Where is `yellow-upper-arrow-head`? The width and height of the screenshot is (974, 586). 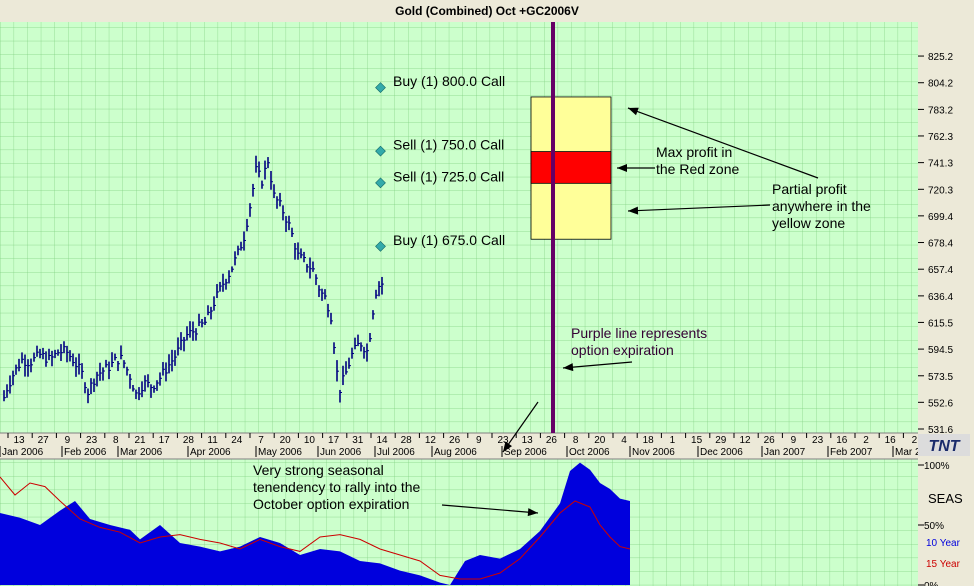
yellow-upper-arrow-head is located at coordinates (633, 111).